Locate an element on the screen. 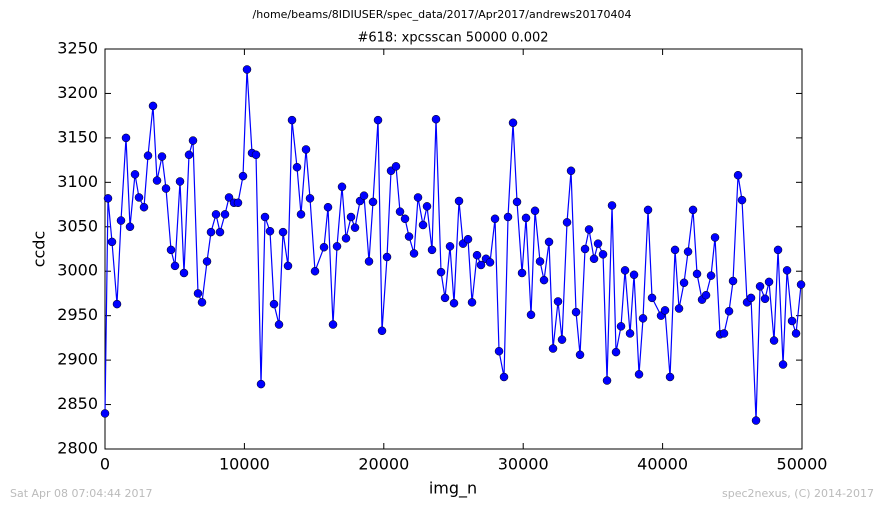  y-tick-label: 3050 is located at coordinates (77, 225).